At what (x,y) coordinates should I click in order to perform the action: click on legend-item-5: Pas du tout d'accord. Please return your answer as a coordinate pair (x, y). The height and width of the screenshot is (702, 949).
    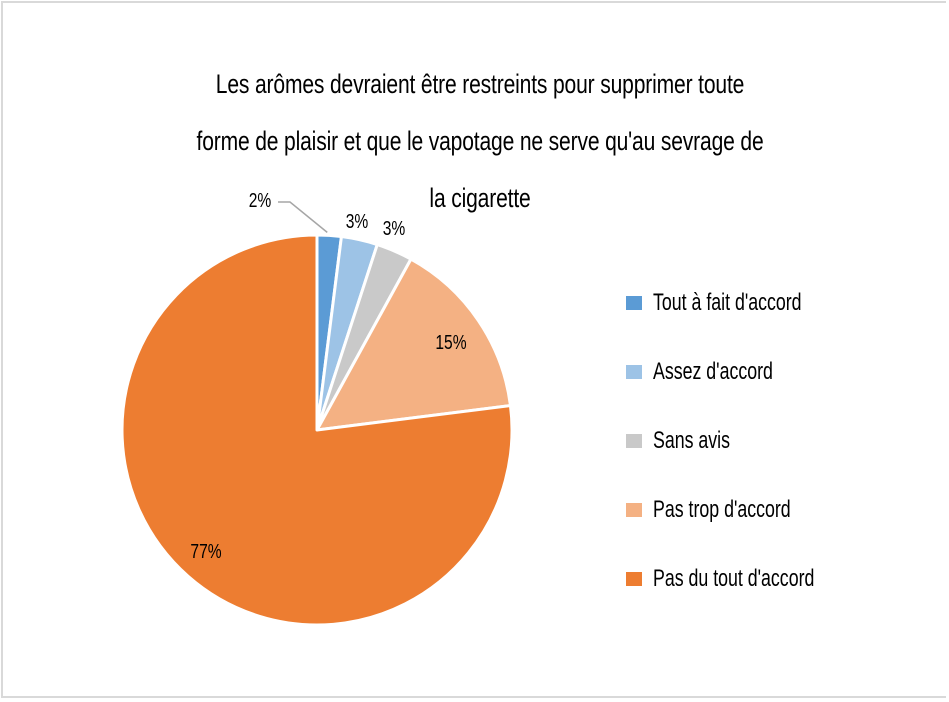
    Looking at the image, I should click on (748, 579).